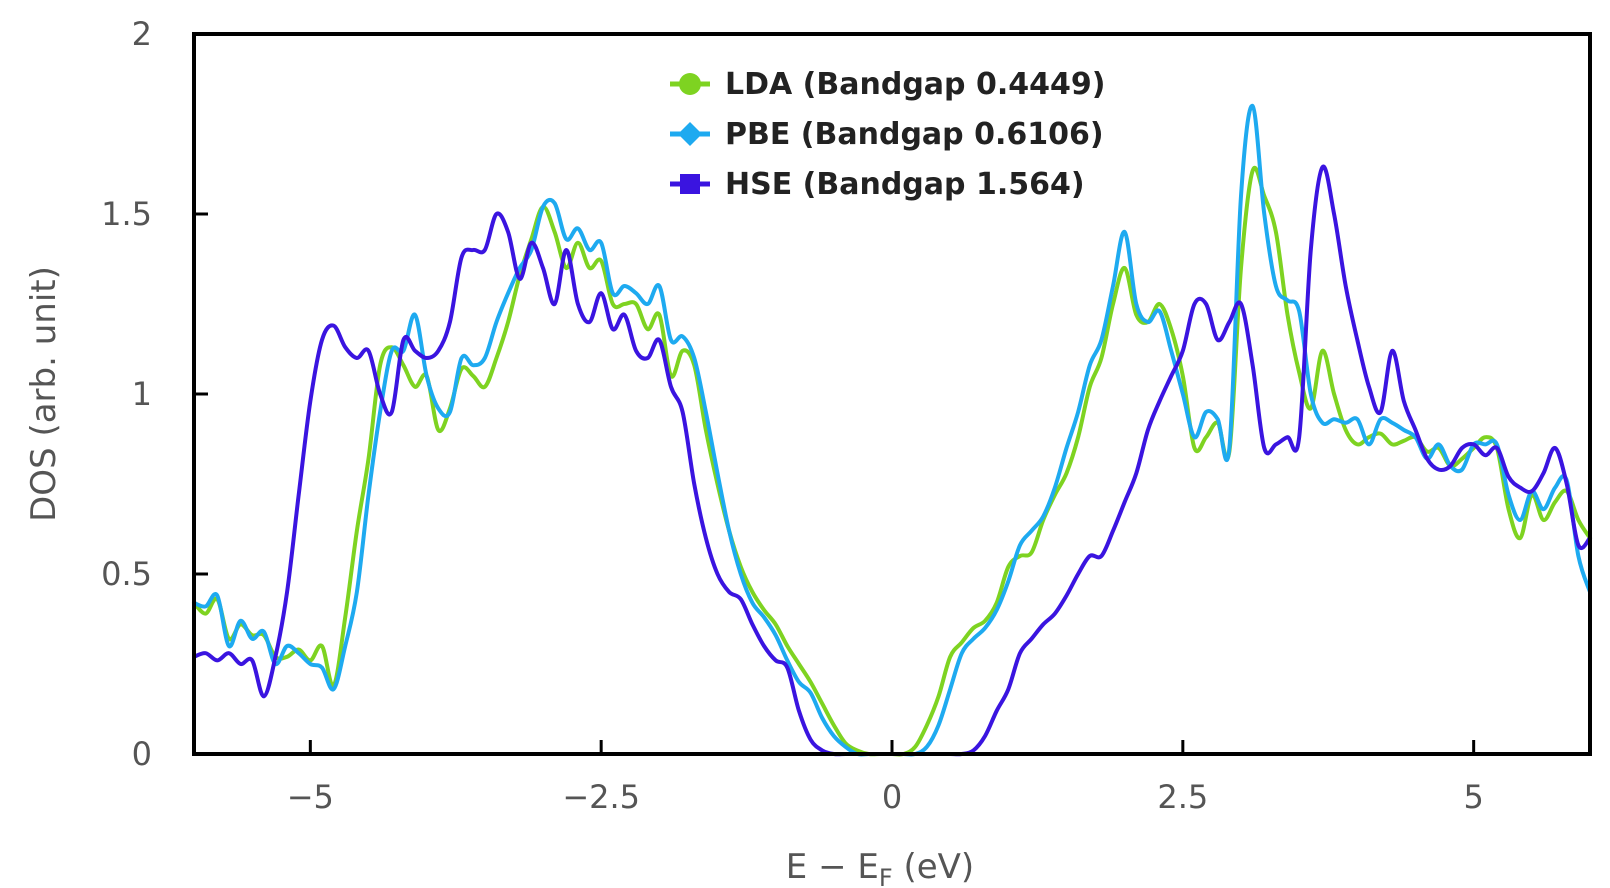  Describe the element at coordinates (601, 797) in the screenshot. I see `x-tick-label: −2.5` at that location.